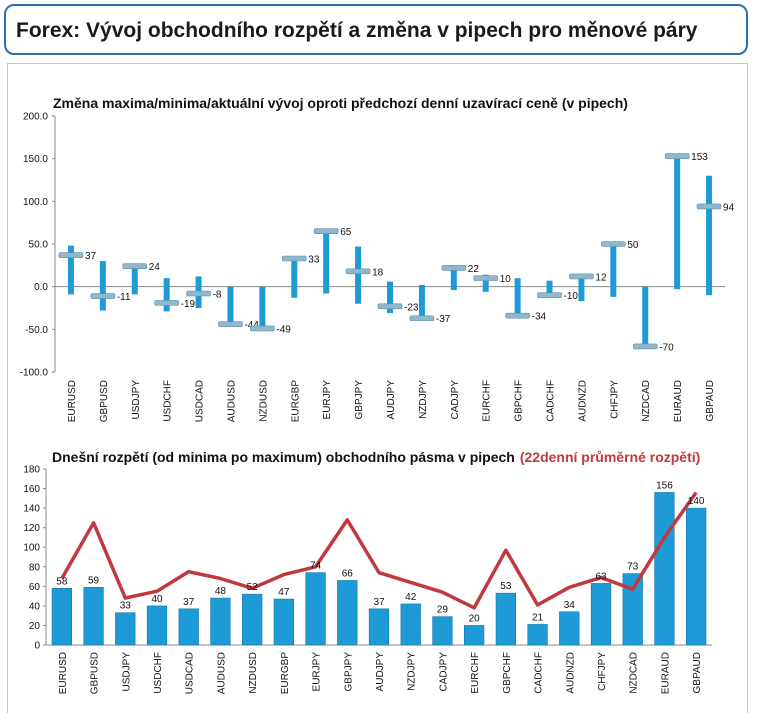 The height and width of the screenshot is (713, 757). What do you see at coordinates (348, 672) in the screenshot?
I see `chart2-x-tick-label: GBPJPY` at bounding box center [348, 672].